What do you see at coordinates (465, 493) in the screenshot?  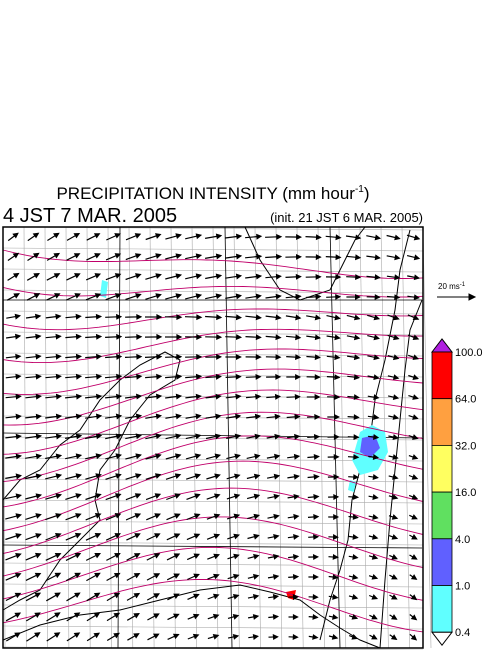 I see `colorbar-label: 16.0` at bounding box center [465, 493].